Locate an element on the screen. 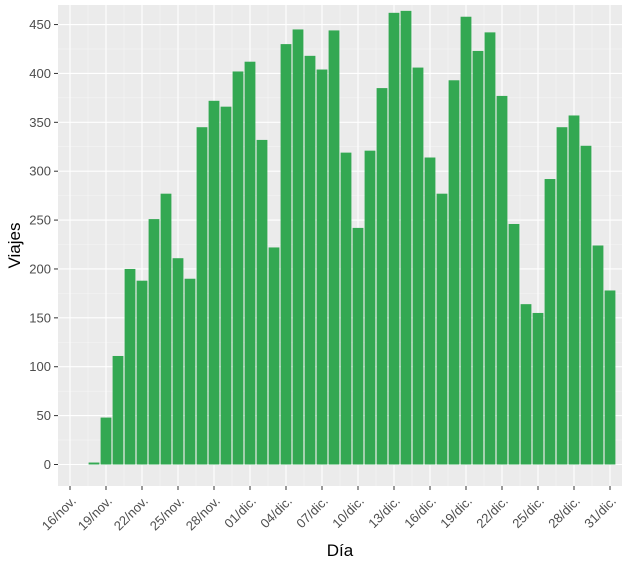 The width and height of the screenshot is (642, 565). y-tick-label: 200 is located at coordinates (40, 268).